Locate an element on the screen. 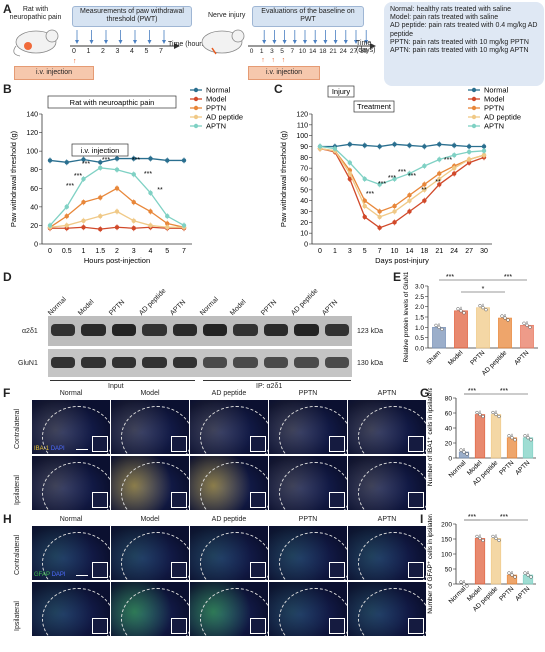 This screenshot has width=545, height=652. significance-marker: ** is located at coordinates (424, 190).